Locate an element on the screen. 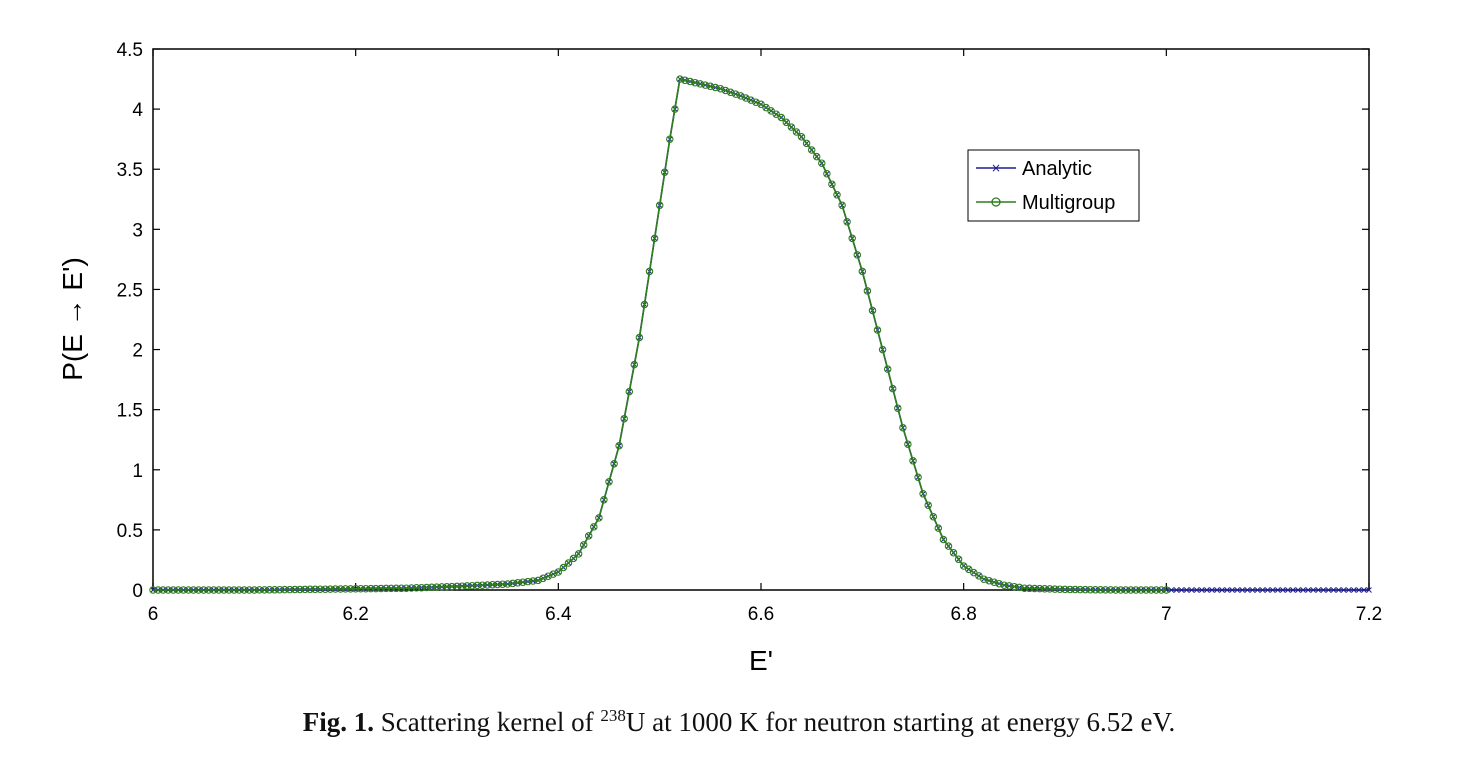 The height and width of the screenshot is (774, 1478). y-tick-labels: 0 0.5 1 1.5 2 2.5 3 3.5 4 4.5 is located at coordinates (130, 321).